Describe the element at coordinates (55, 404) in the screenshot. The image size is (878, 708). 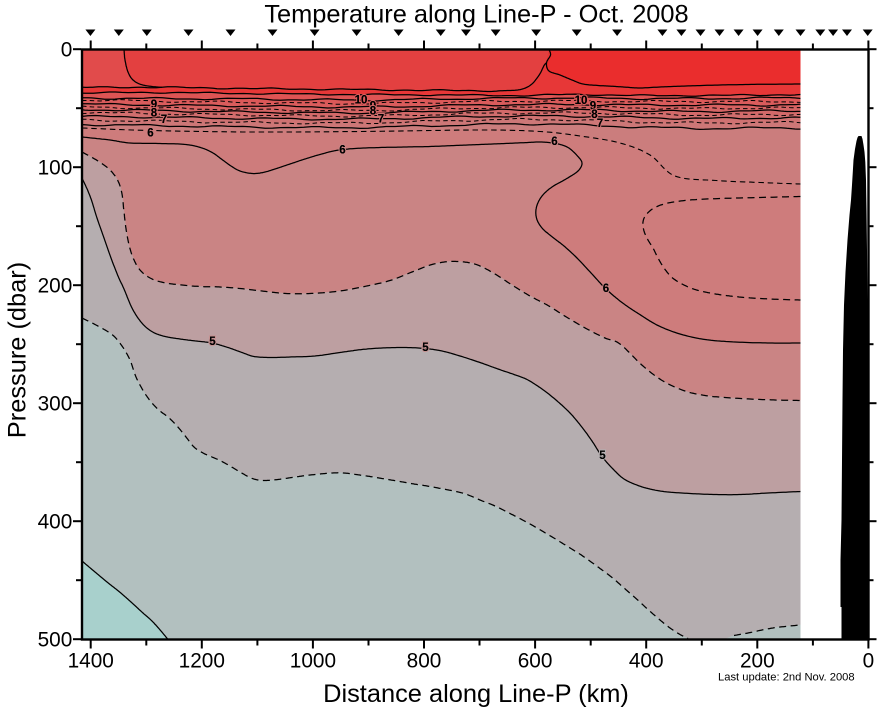
I see `svg-text: 300` at that location.